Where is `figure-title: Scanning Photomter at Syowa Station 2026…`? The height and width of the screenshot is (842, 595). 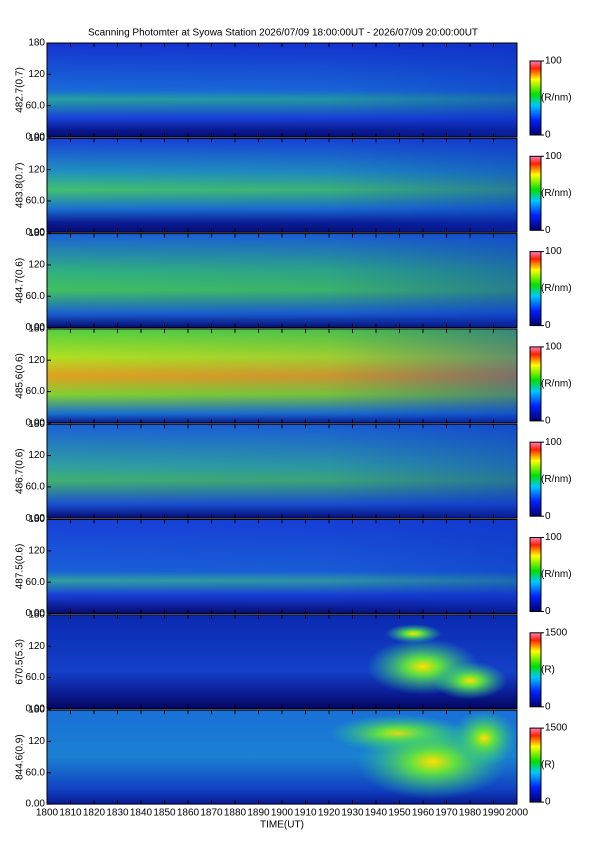
figure-title: Scanning Photomter at Syowa Station 2026… is located at coordinates (283, 33).